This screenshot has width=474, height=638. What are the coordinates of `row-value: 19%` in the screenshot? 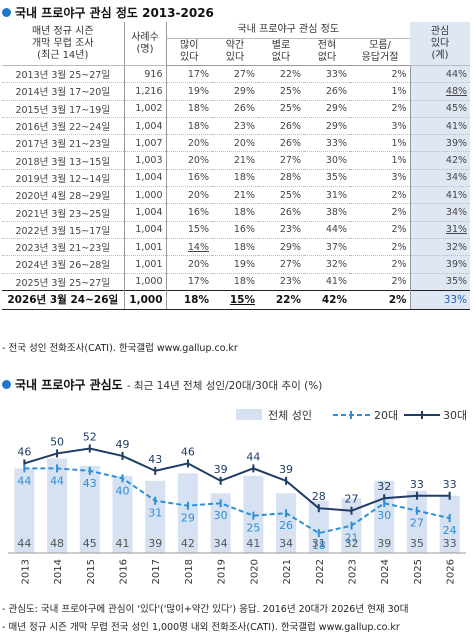 It's located at (235, 264).